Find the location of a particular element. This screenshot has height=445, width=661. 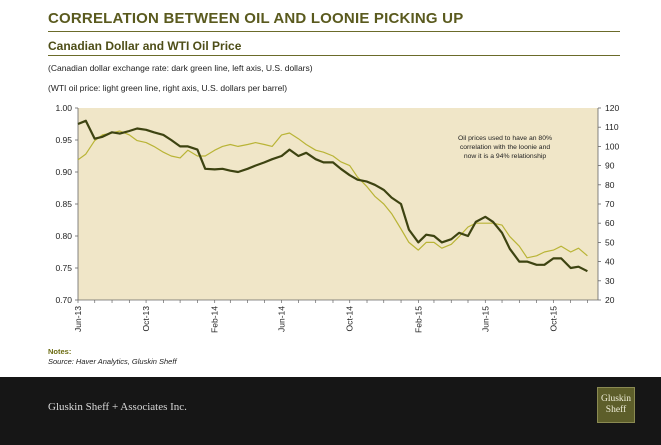

right-axis-tick-label: 60 is located at coordinates (610, 223).